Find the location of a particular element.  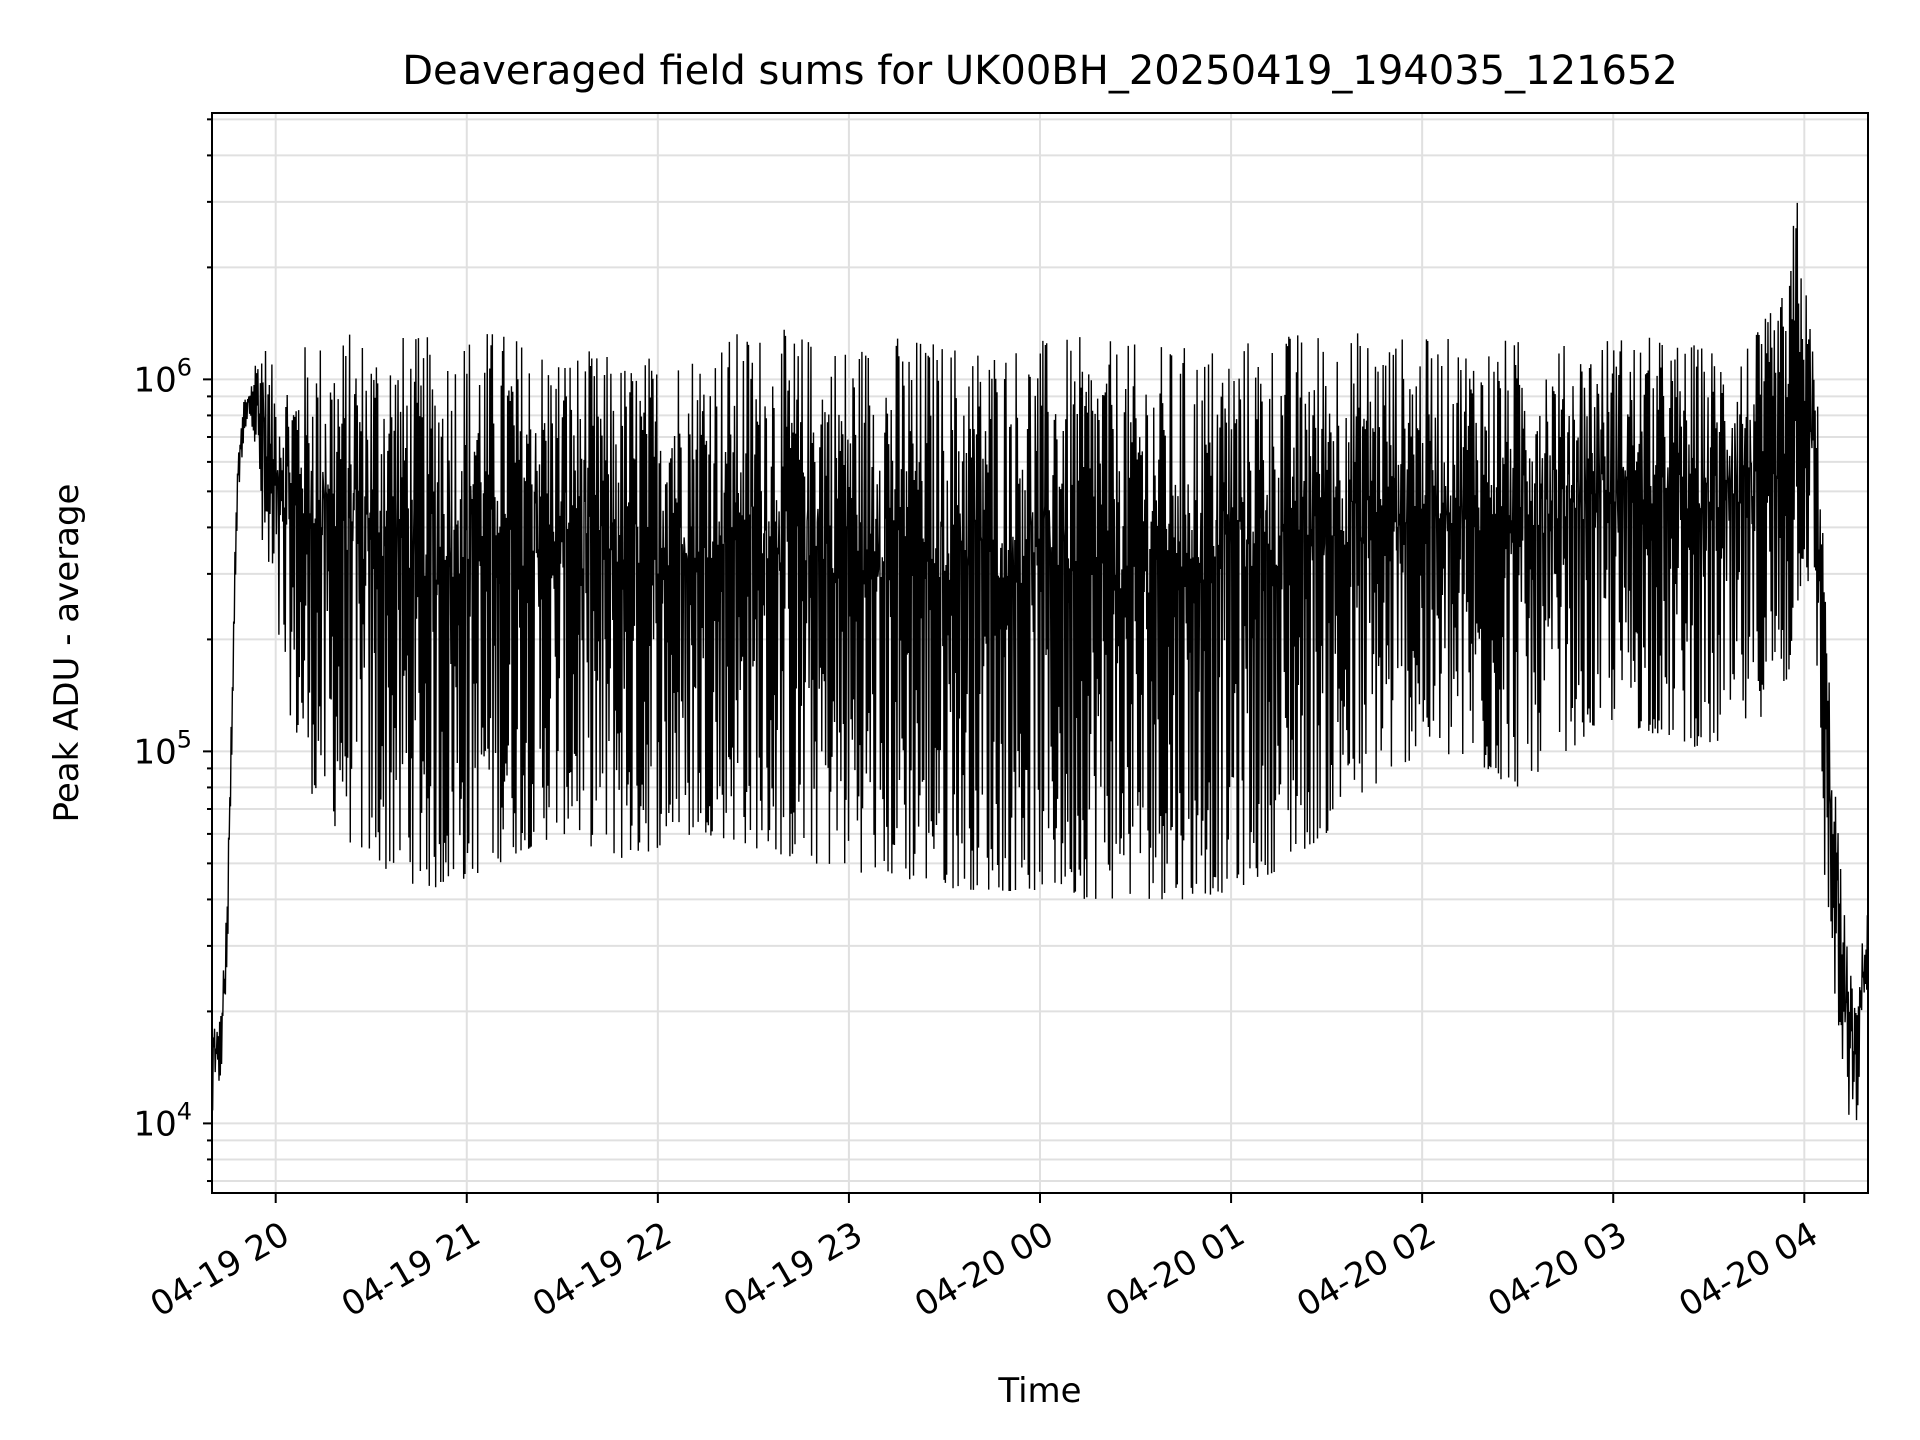

x-tick-label: 04-20 04 is located at coordinates (1748, 1269).